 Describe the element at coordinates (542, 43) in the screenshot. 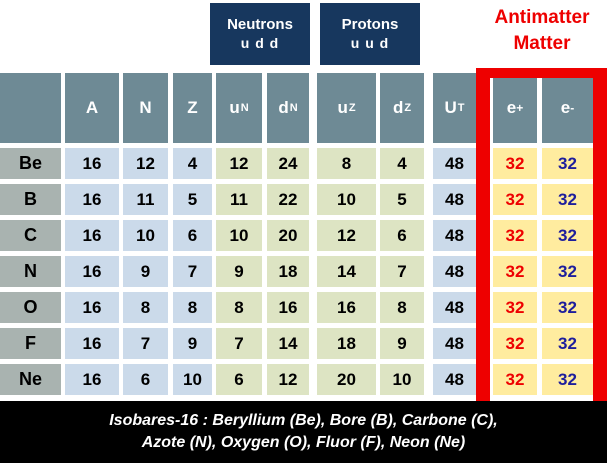

I see `matter-label: Matter` at that location.